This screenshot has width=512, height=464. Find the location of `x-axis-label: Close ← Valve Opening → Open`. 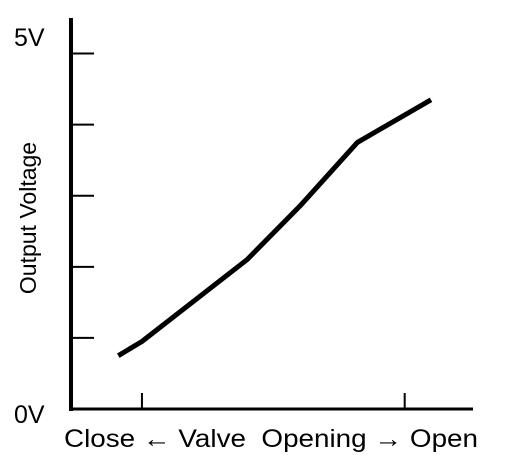

x-axis-label: Close ← Valve Opening → Open is located at coordinates (271, 439).